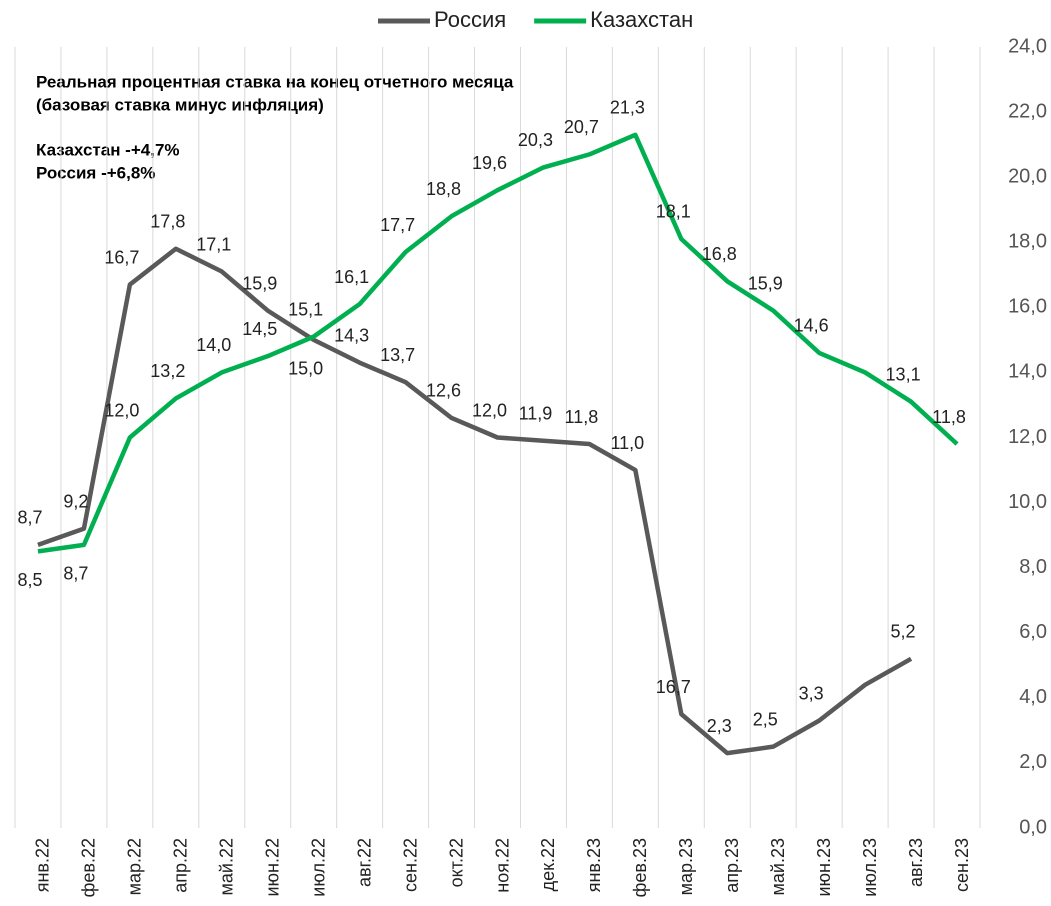 This screenshot has height=906, width=1051. What do you see at coordinates (181, 865) in the screenshot?
I see `x-tick-label: апр.22` at bounding box center [181, 865].